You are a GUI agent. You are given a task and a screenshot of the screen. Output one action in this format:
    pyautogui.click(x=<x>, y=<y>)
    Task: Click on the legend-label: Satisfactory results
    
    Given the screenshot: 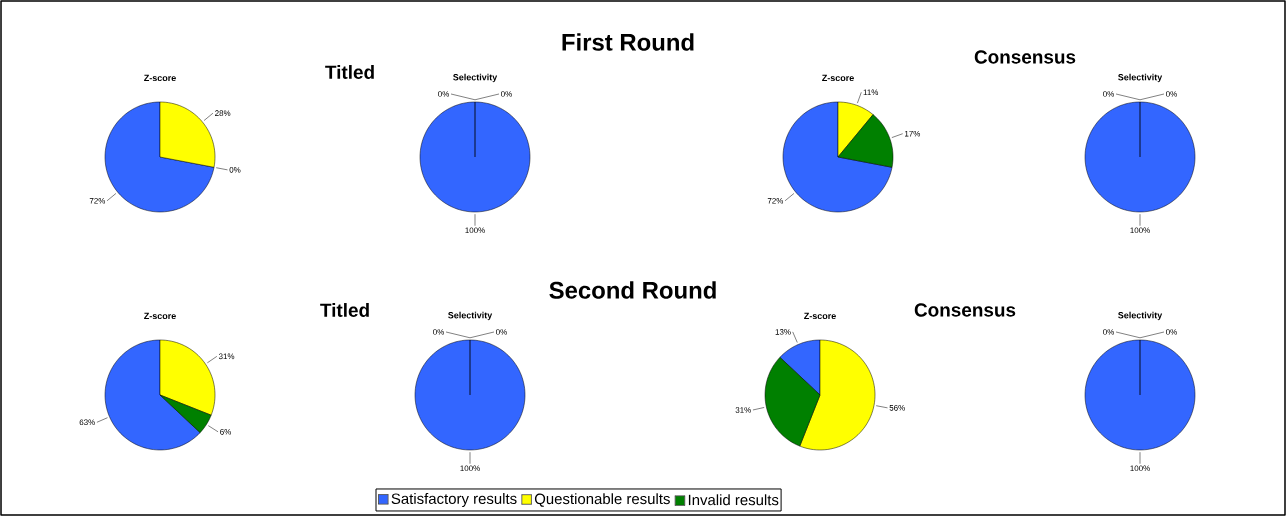 What is the action you would take?
    pyautogui.click(x=454, y=500)
    